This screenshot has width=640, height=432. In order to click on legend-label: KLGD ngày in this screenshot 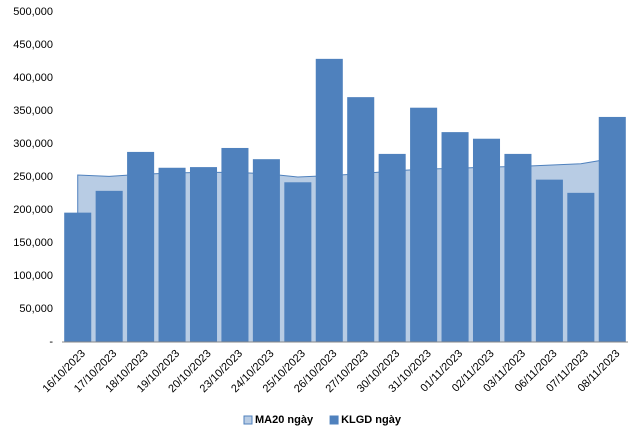, I will do `click(371, 420)`.